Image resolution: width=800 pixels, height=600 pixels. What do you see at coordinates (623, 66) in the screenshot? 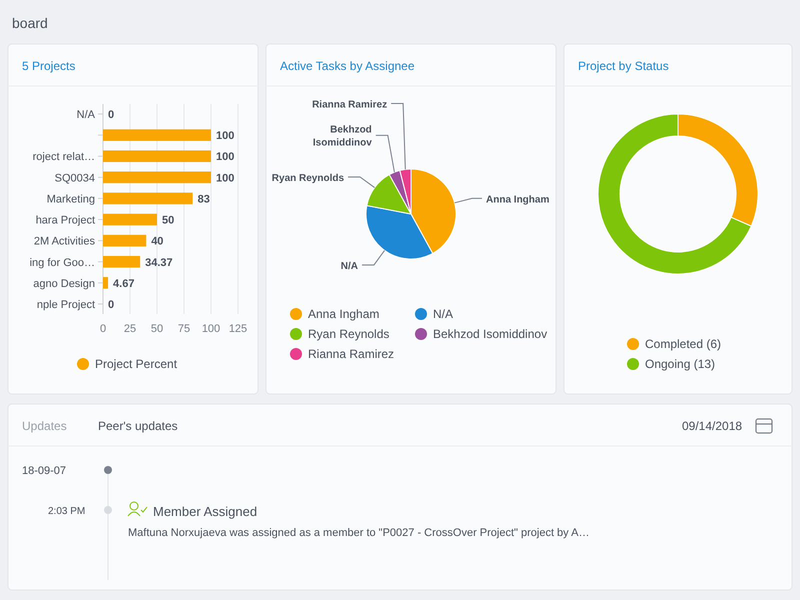
I see `chart-title: Project by Status` at bounding box center [623, 66].